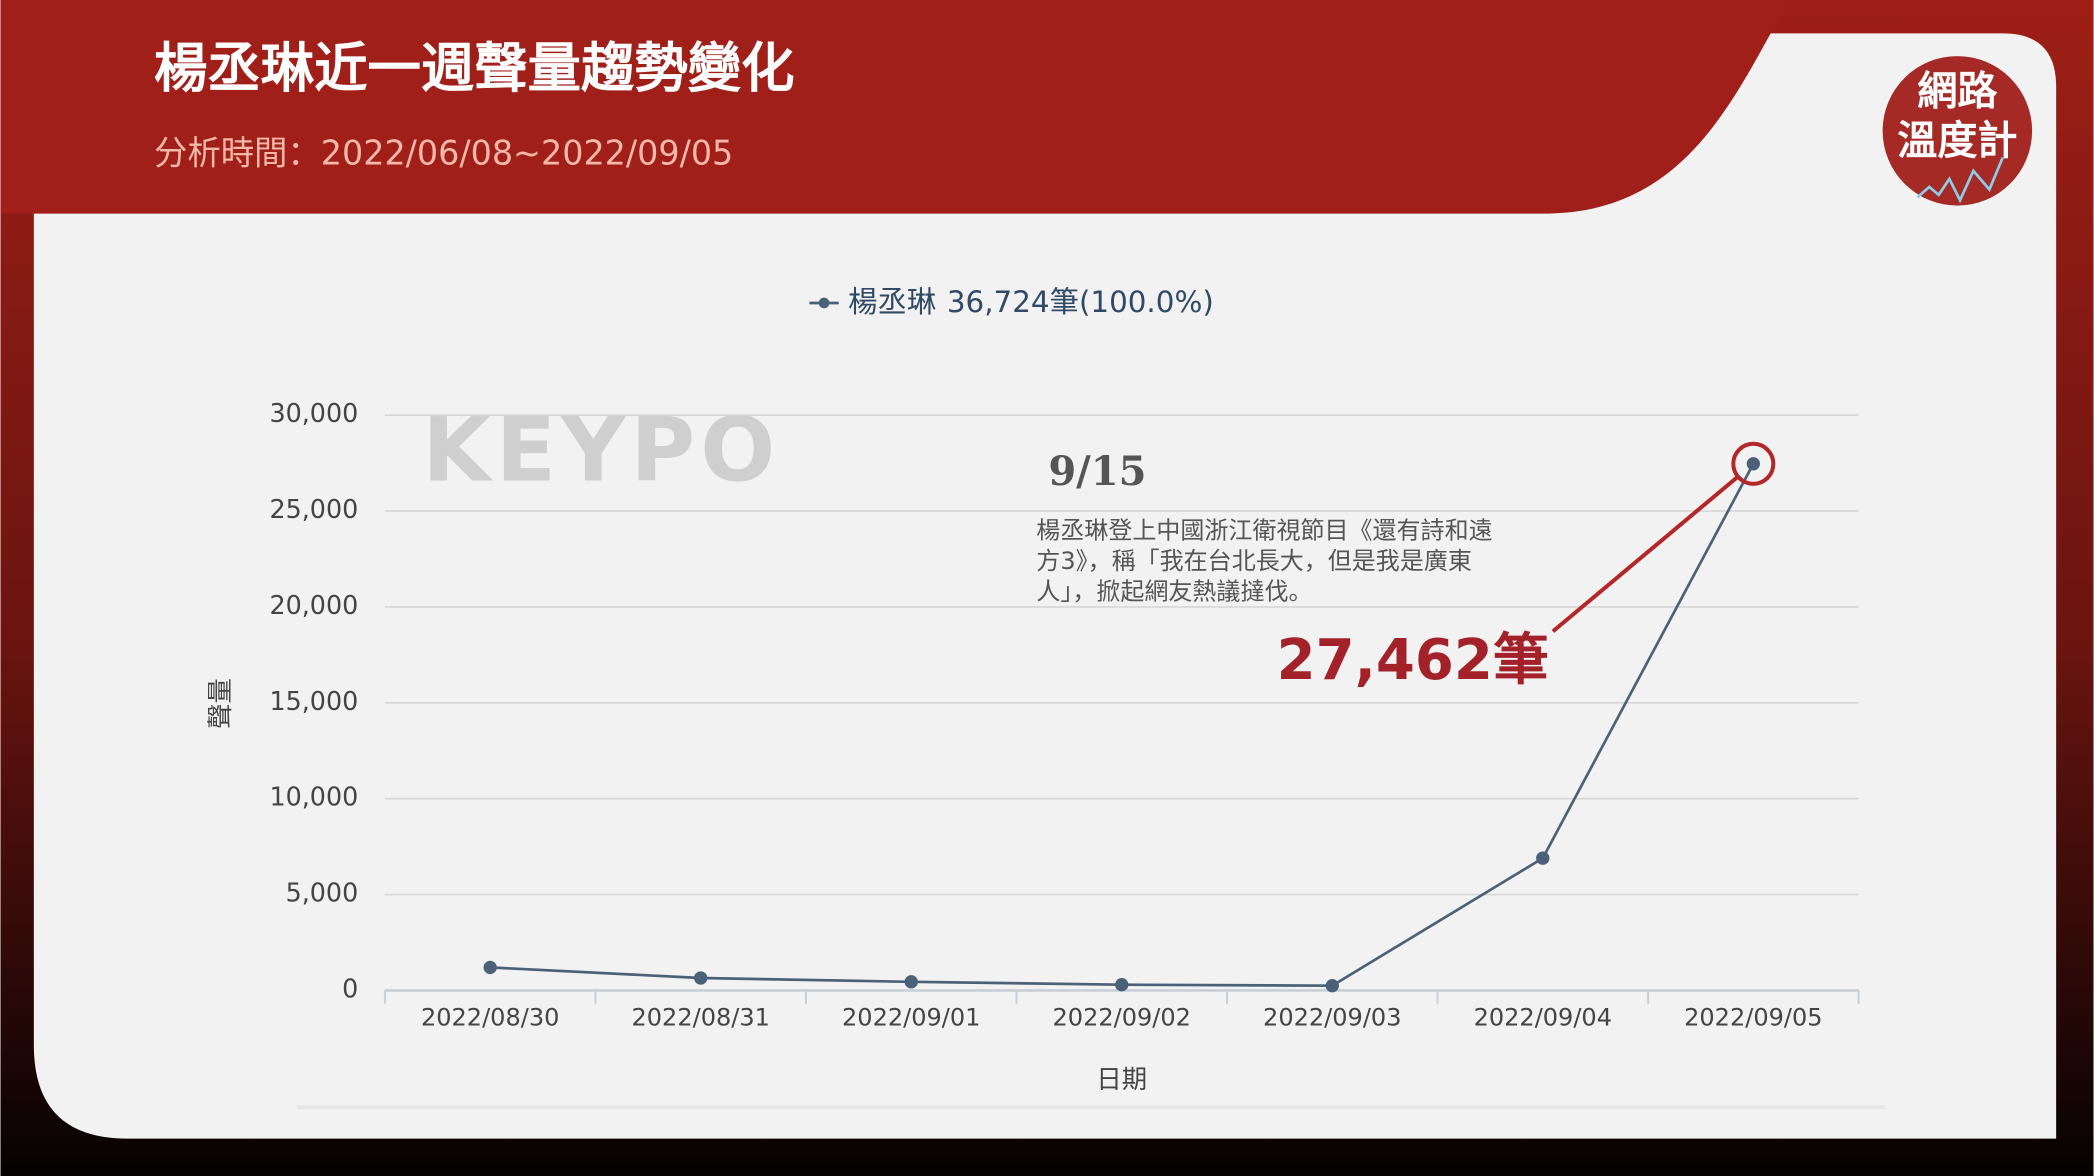 Image resolution: width=2094 pixels, height=1176 pixels. Describe the element at coordinates (1413, 660) in the screenshot. I see `value-label: 27,462筆` at that location.